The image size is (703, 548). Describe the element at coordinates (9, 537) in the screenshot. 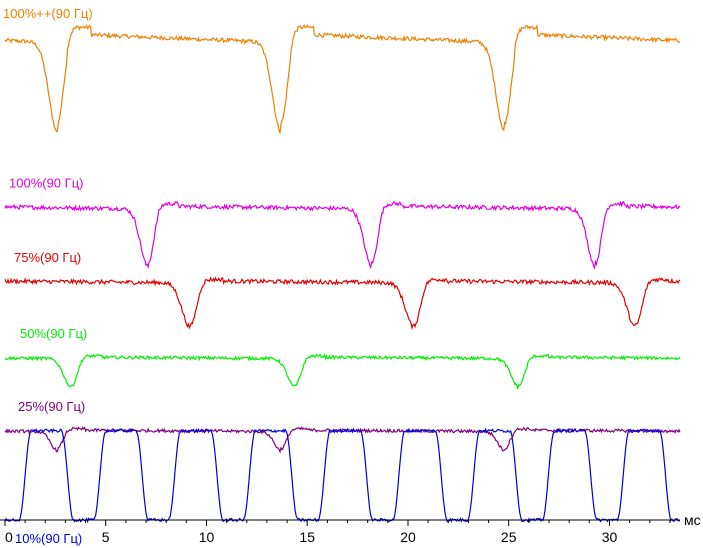

I see `x-tick-label: 0` at that location.